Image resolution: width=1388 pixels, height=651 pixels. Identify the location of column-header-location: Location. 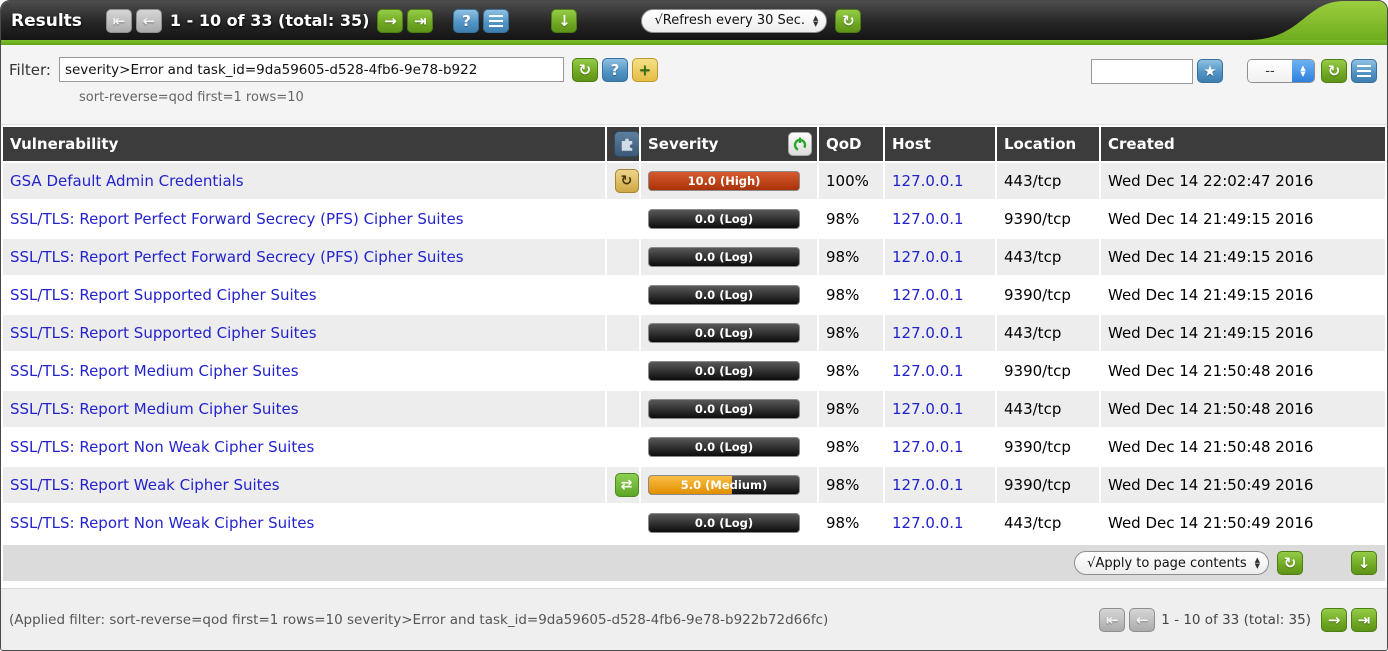
(1048, 144).